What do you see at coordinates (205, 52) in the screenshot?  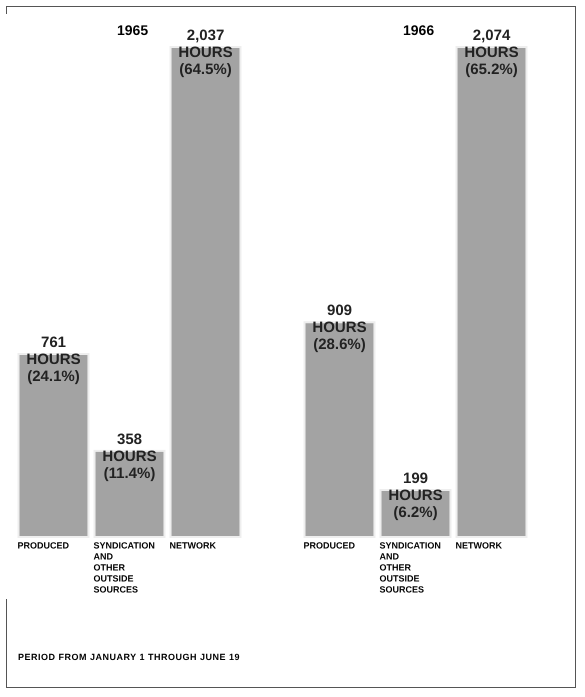 I see `data-label: 2,037 HOURS (64.5%)` at bounding box center [205, 52].